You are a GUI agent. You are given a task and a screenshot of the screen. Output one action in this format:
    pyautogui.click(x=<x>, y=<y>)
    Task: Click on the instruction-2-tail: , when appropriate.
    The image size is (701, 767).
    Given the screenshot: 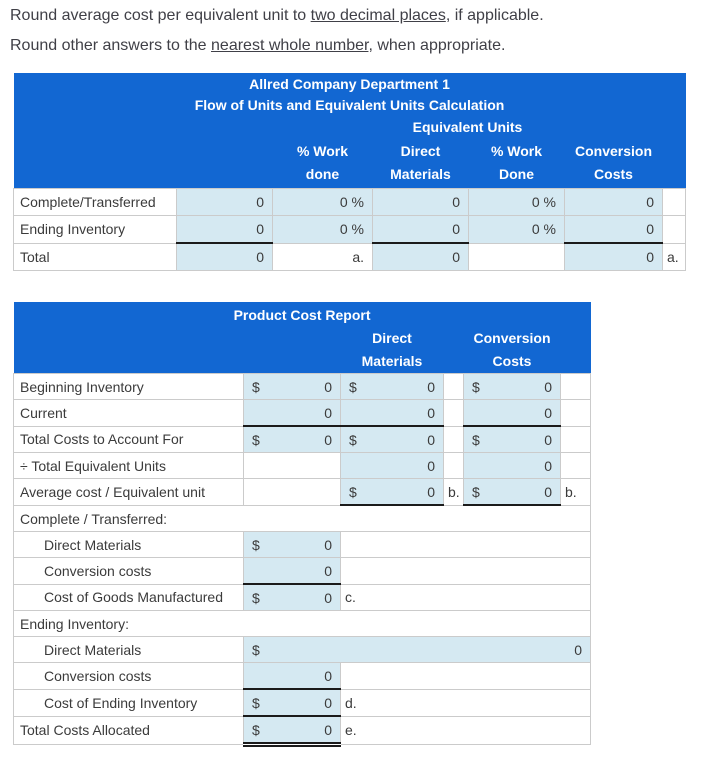 What is the action you would take?
    pyautogui.click(x=437, y=45)
    